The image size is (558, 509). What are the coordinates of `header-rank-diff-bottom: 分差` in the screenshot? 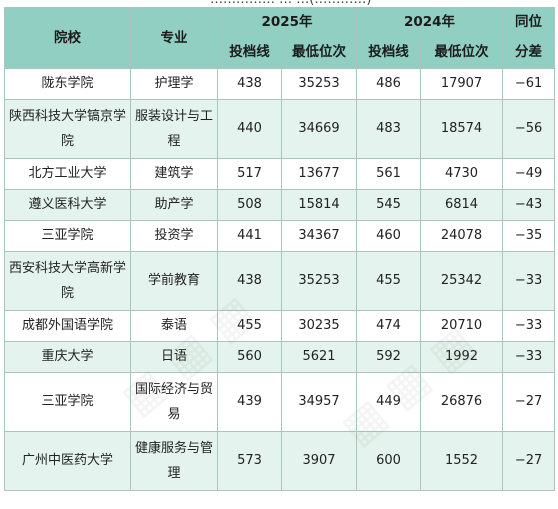 It's located at (529, 52).